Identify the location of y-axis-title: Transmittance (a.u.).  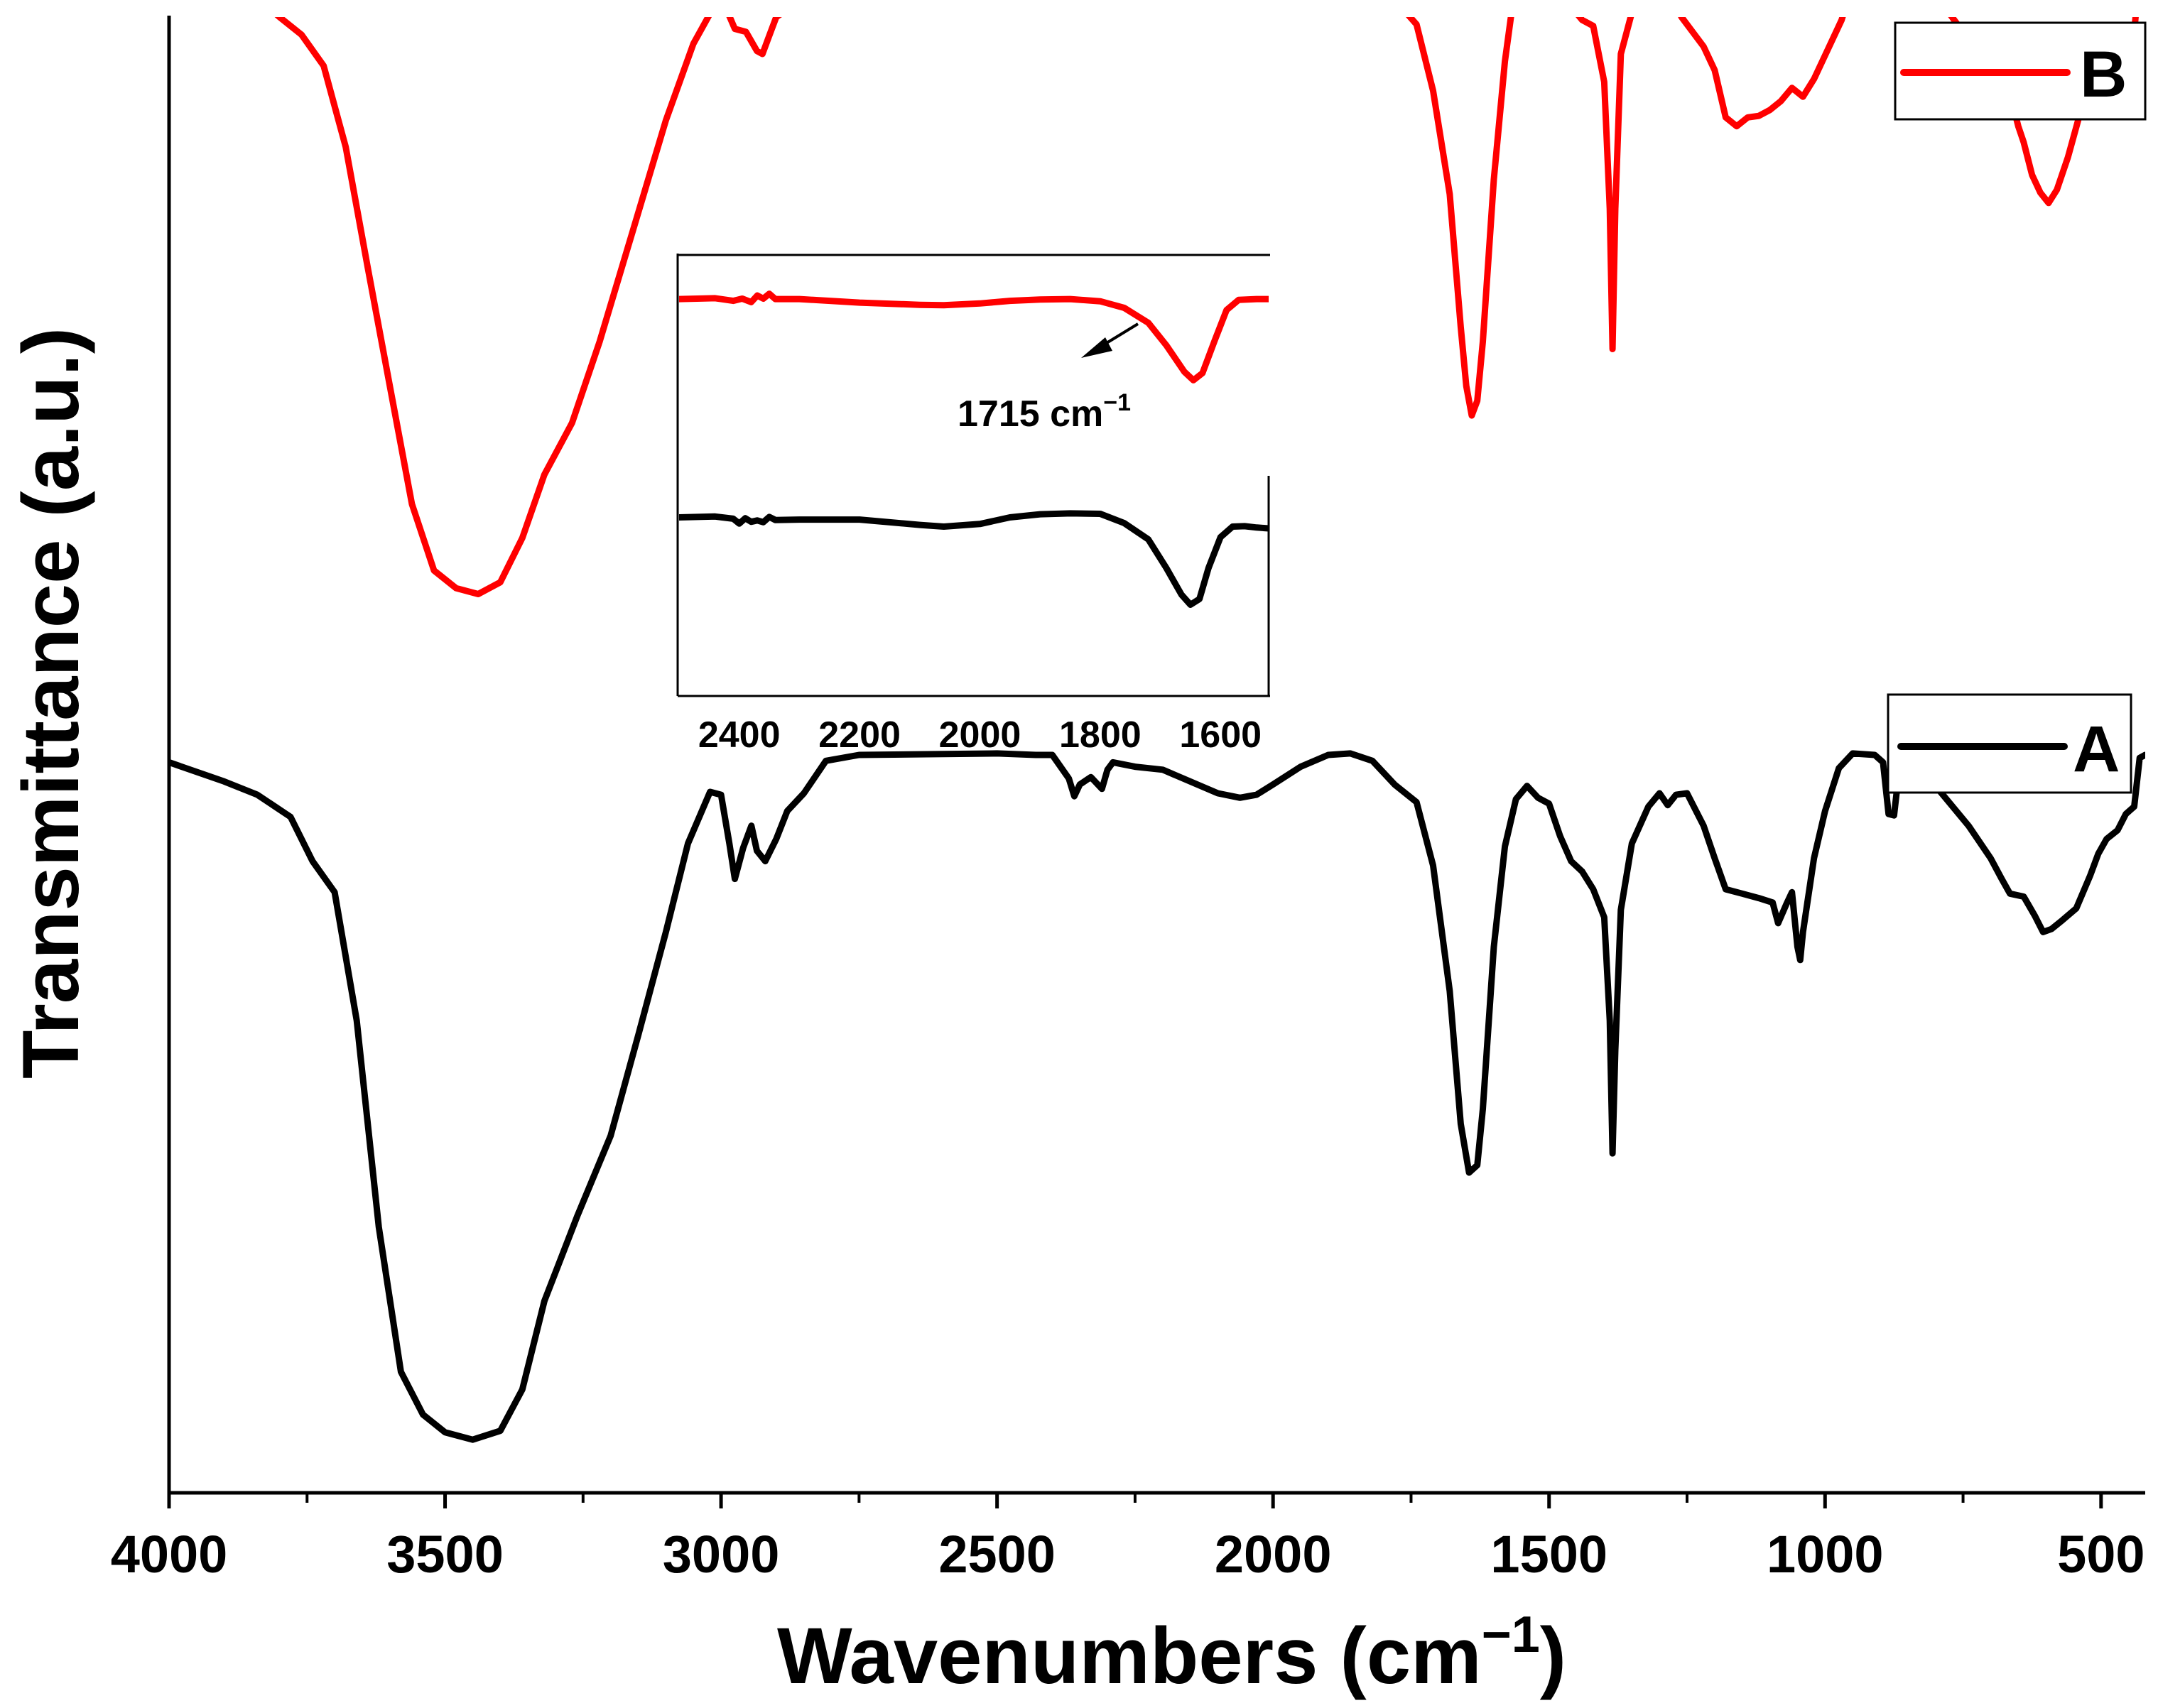
(51, 703).